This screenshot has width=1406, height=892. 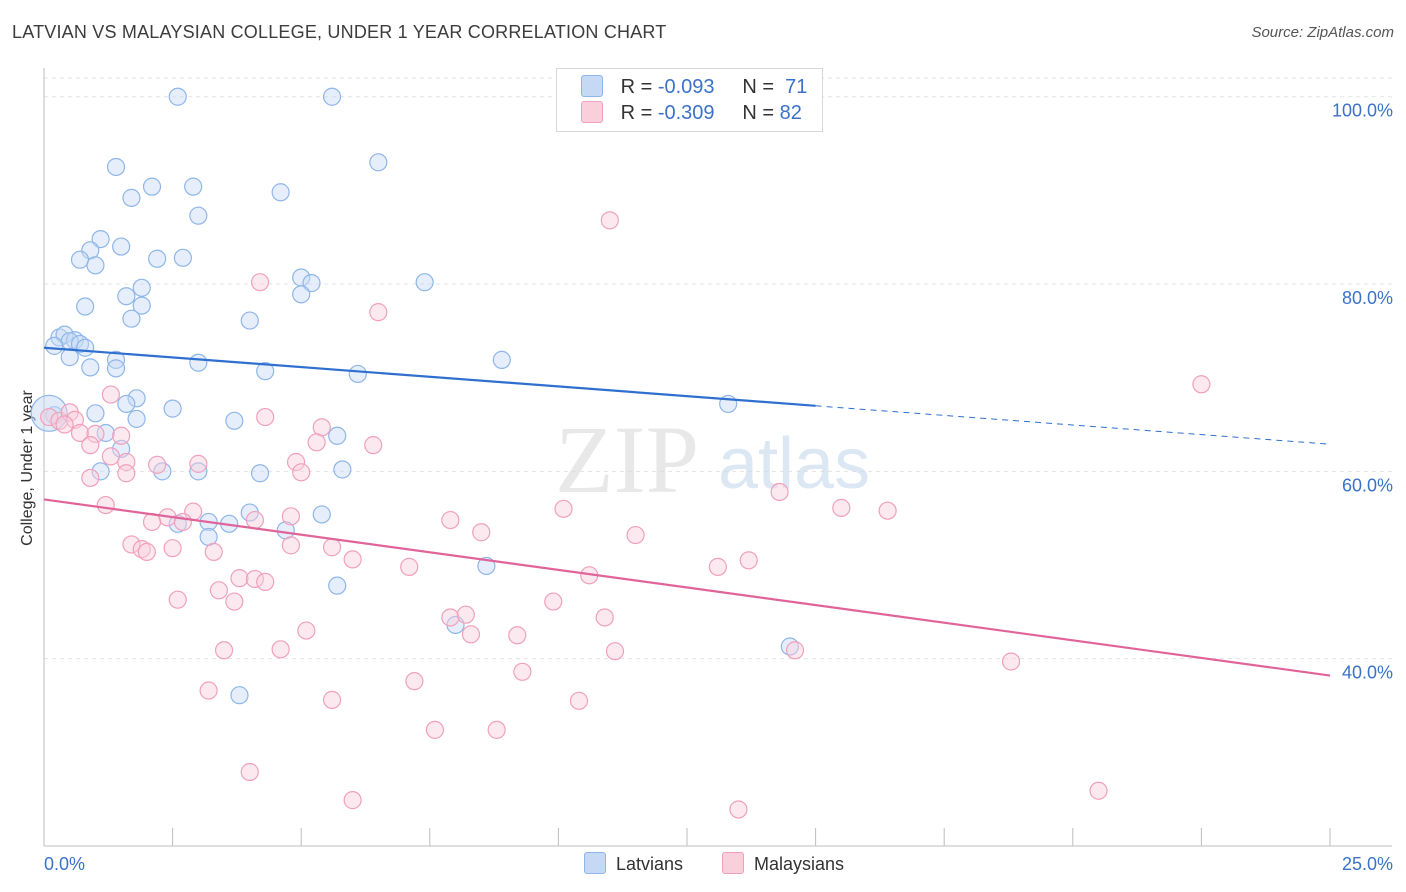 What do you see at coordinates (686, 113) in the screenshot?
I see `legend-r-value: -0.309` at bounding box center [686, 113].